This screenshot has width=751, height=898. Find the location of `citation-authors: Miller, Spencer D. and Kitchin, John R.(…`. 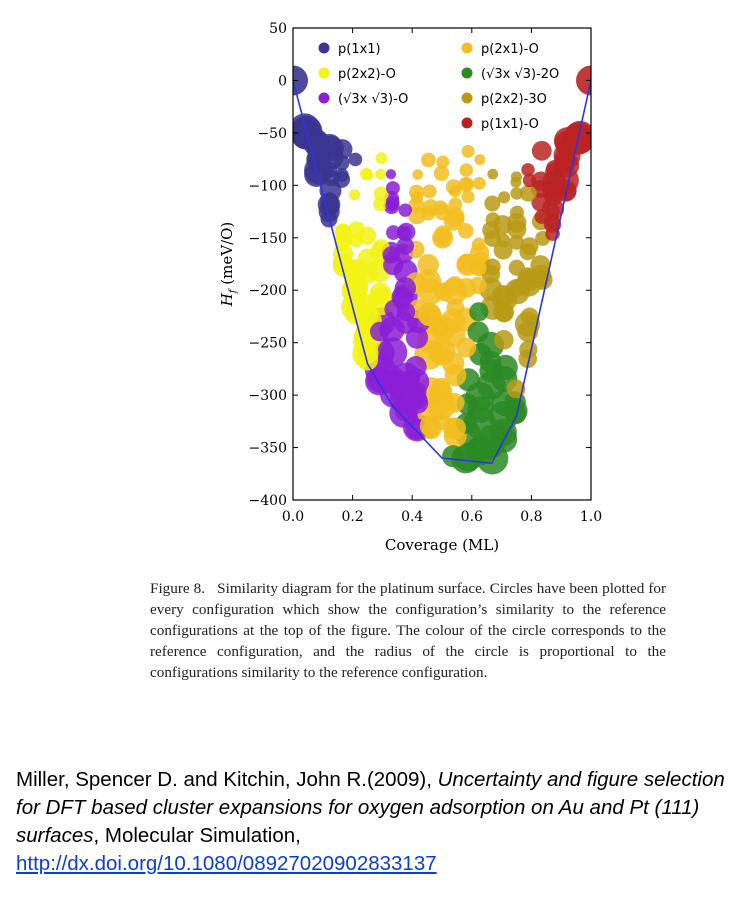

citation-authors: Miller, Spencer D. and Kitchin, John R.(… is located at coordinates (227, 779).